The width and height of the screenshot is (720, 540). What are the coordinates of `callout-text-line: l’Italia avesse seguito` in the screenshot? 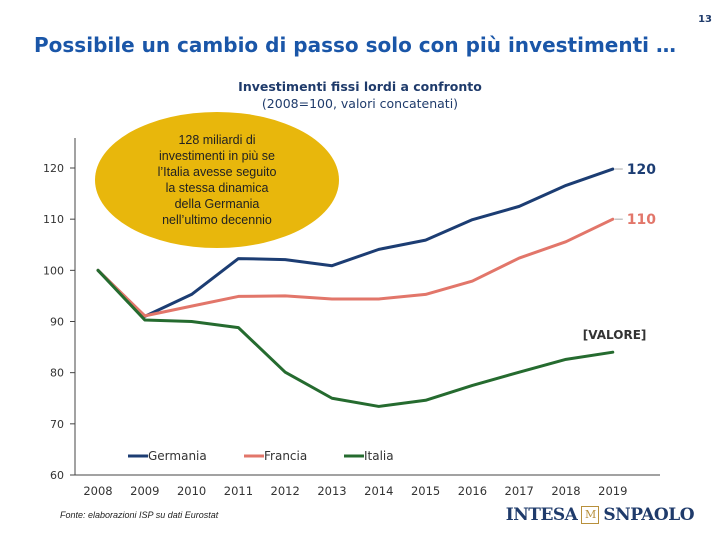 It's located at (217, 172).